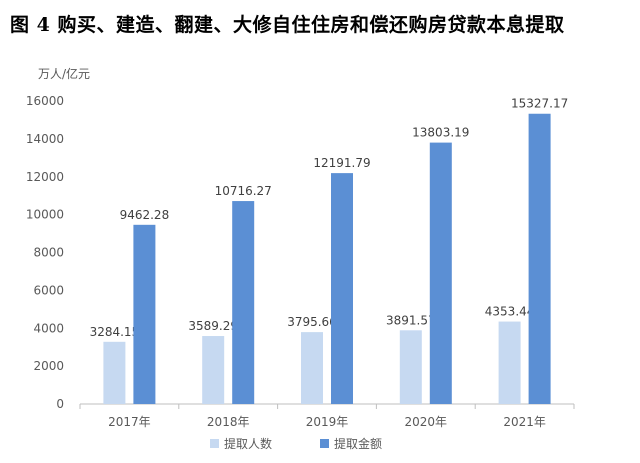  Describe the element at coordinates (115, 332) in the screenshot. I see `data-label: 3284.15` at that location.